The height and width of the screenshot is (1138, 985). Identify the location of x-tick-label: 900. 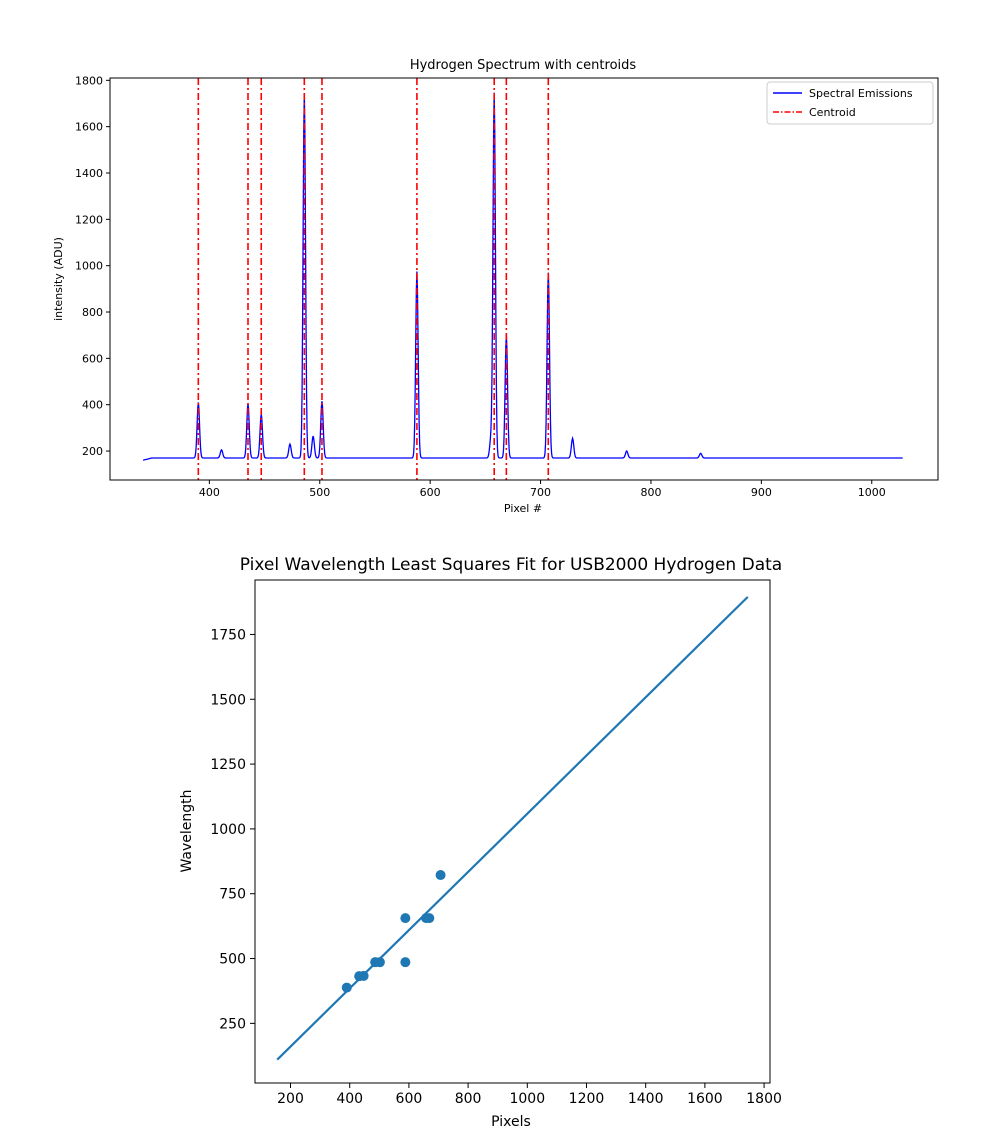
(761, 492).